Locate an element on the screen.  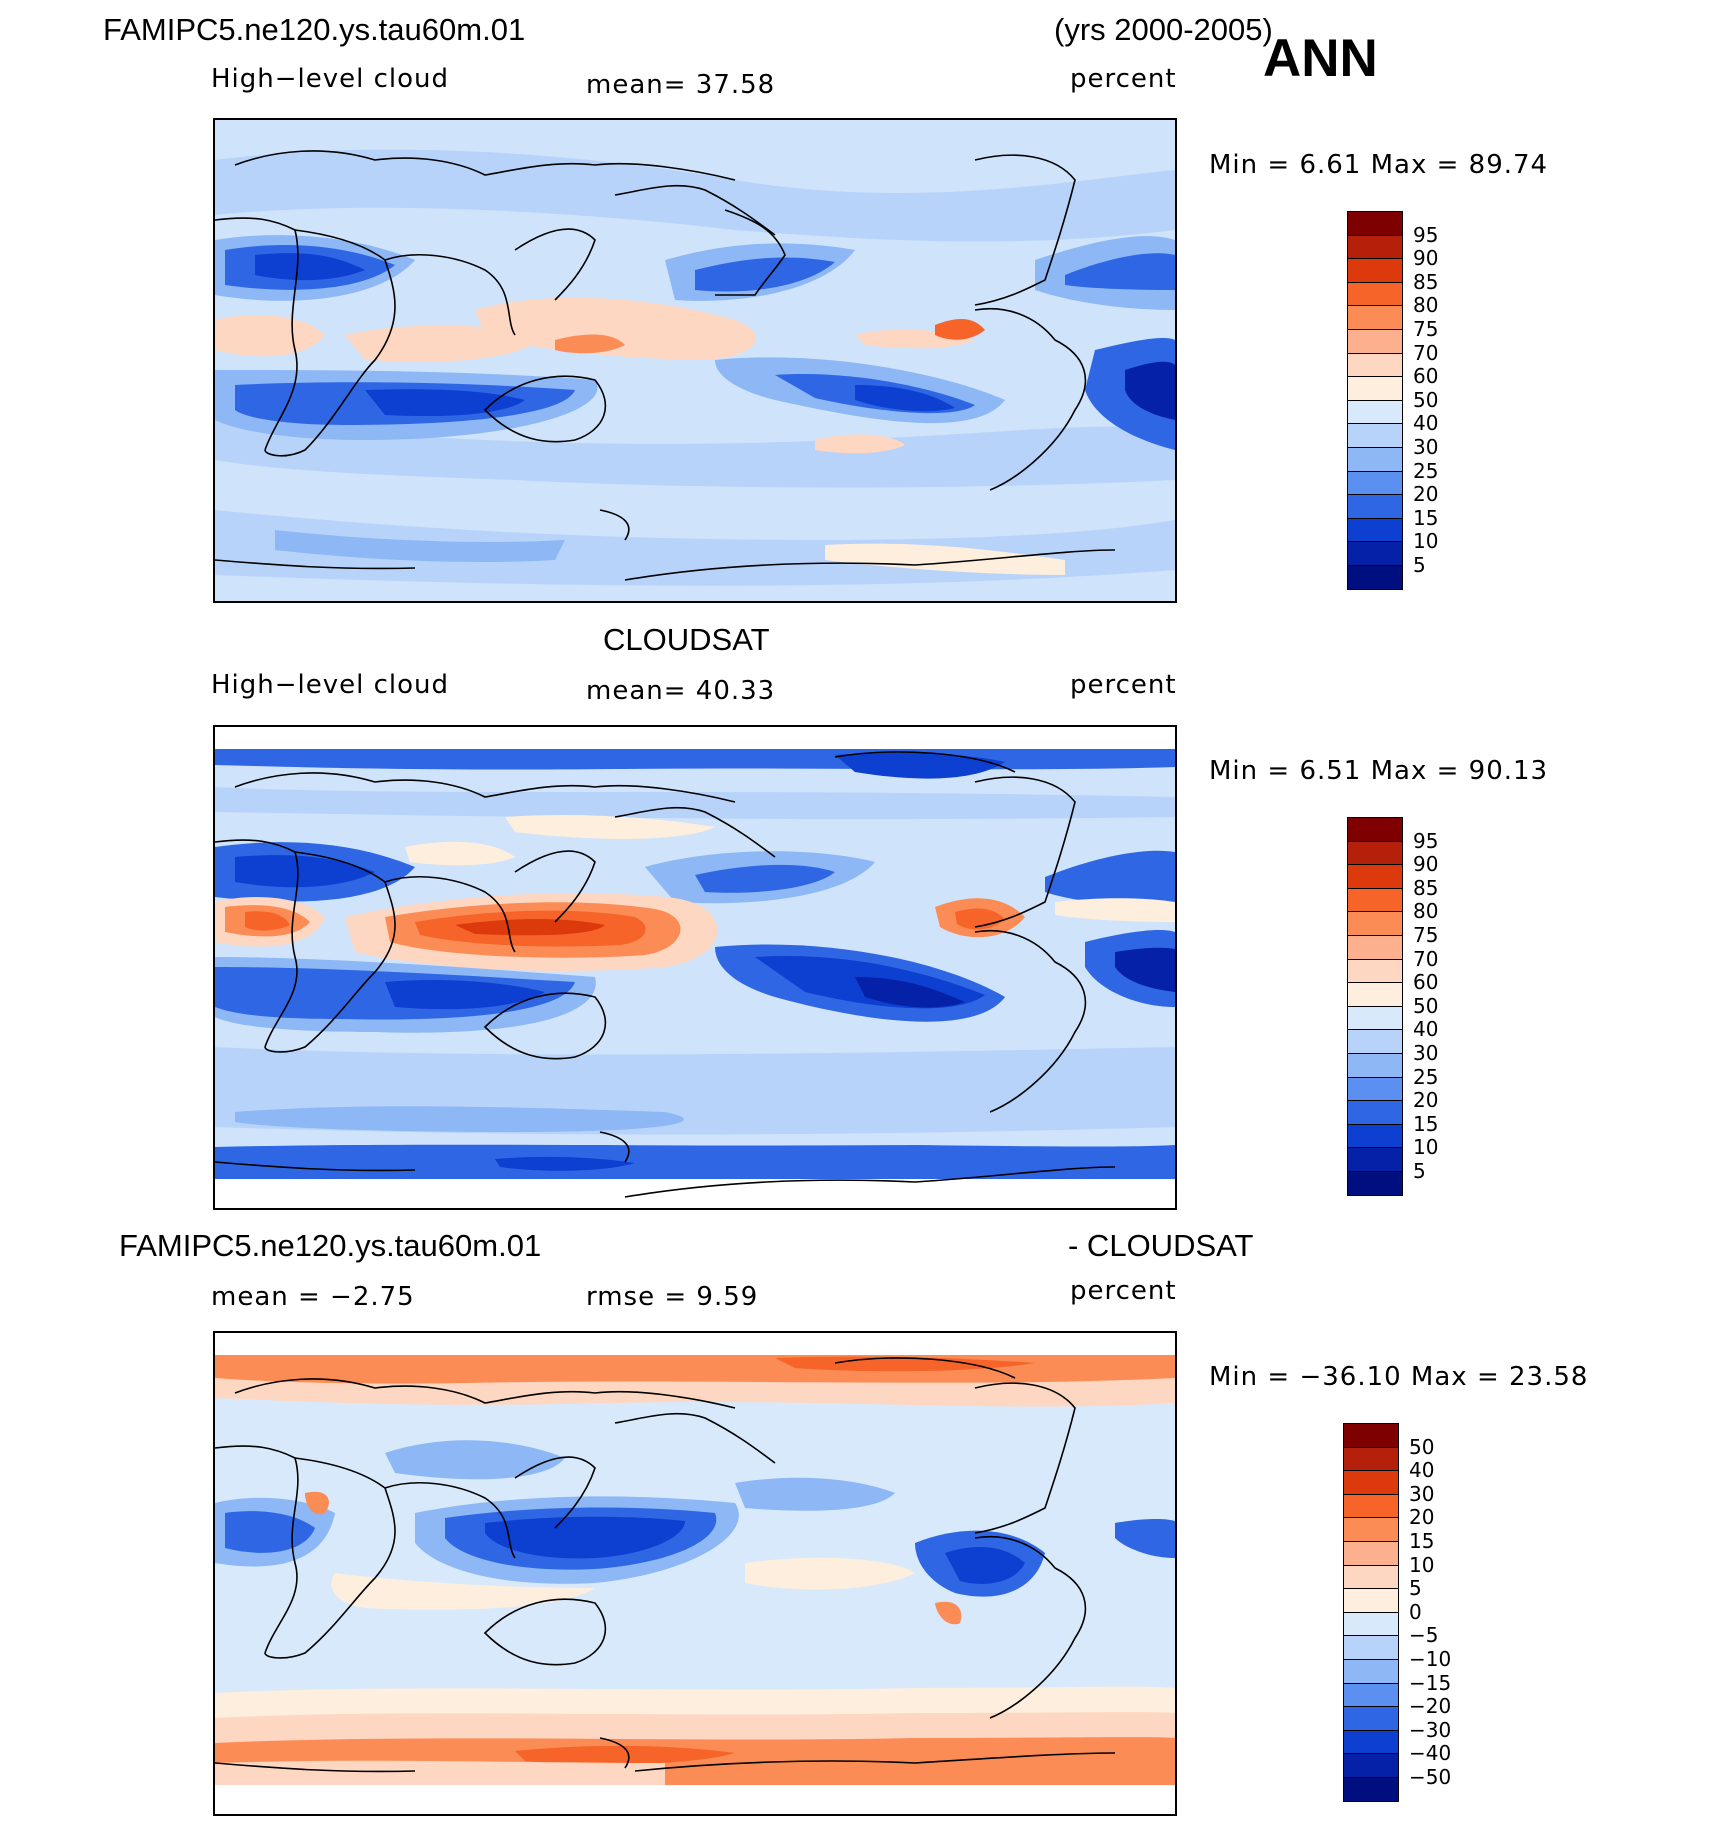
panel3-map is located at coordinates (695, 1573).